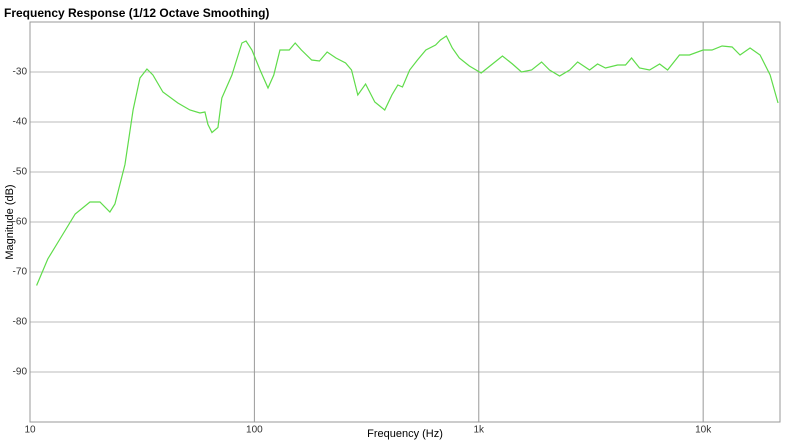 The image size is (800, 443). Describe the element at coordinates (479, 430) in the screenshot. I see `x-tick-label: 1k` at that location.